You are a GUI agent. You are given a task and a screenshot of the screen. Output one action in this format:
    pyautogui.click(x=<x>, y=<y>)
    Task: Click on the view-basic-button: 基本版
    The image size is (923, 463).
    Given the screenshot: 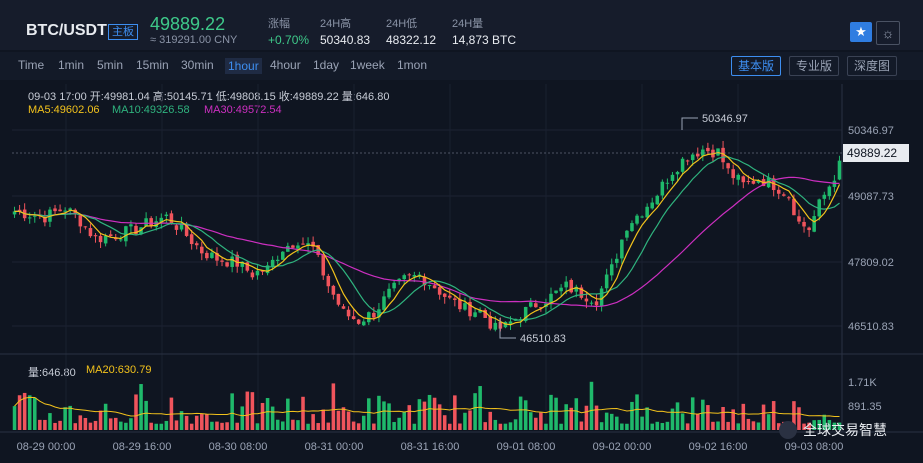 What is the action you would take?
    pyautogui.click(x=756, y=66)
    